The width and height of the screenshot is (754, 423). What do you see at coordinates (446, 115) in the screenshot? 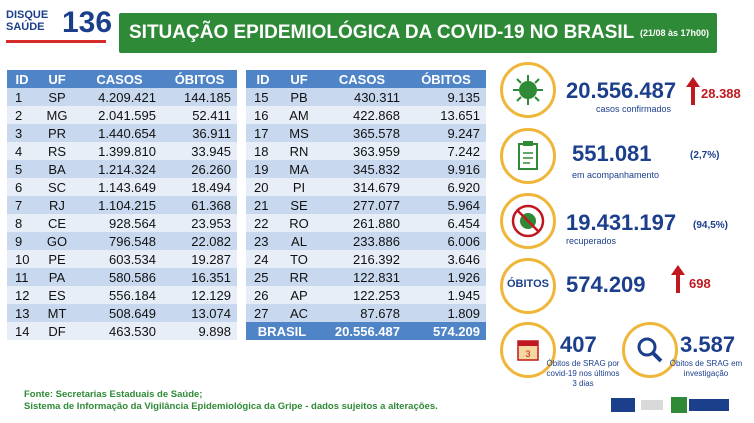
I see `row-deaths: 13.651` at bounding box center [446, 115].